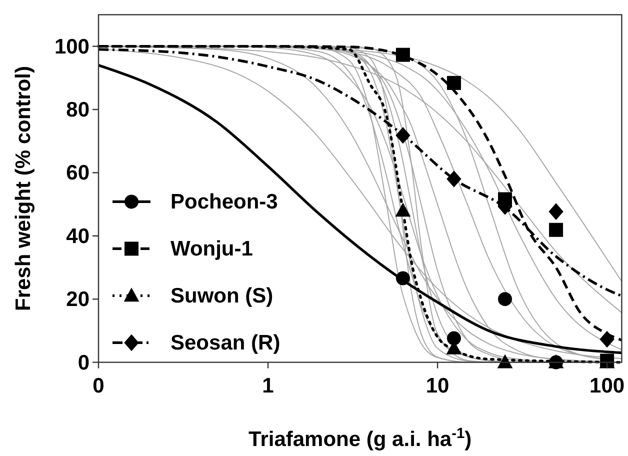 The height and width of the screenshot is (456, 628). Describe the element at coordinates (78, 300) in the screenshot. I see `y-tick-label: 20` at that location.